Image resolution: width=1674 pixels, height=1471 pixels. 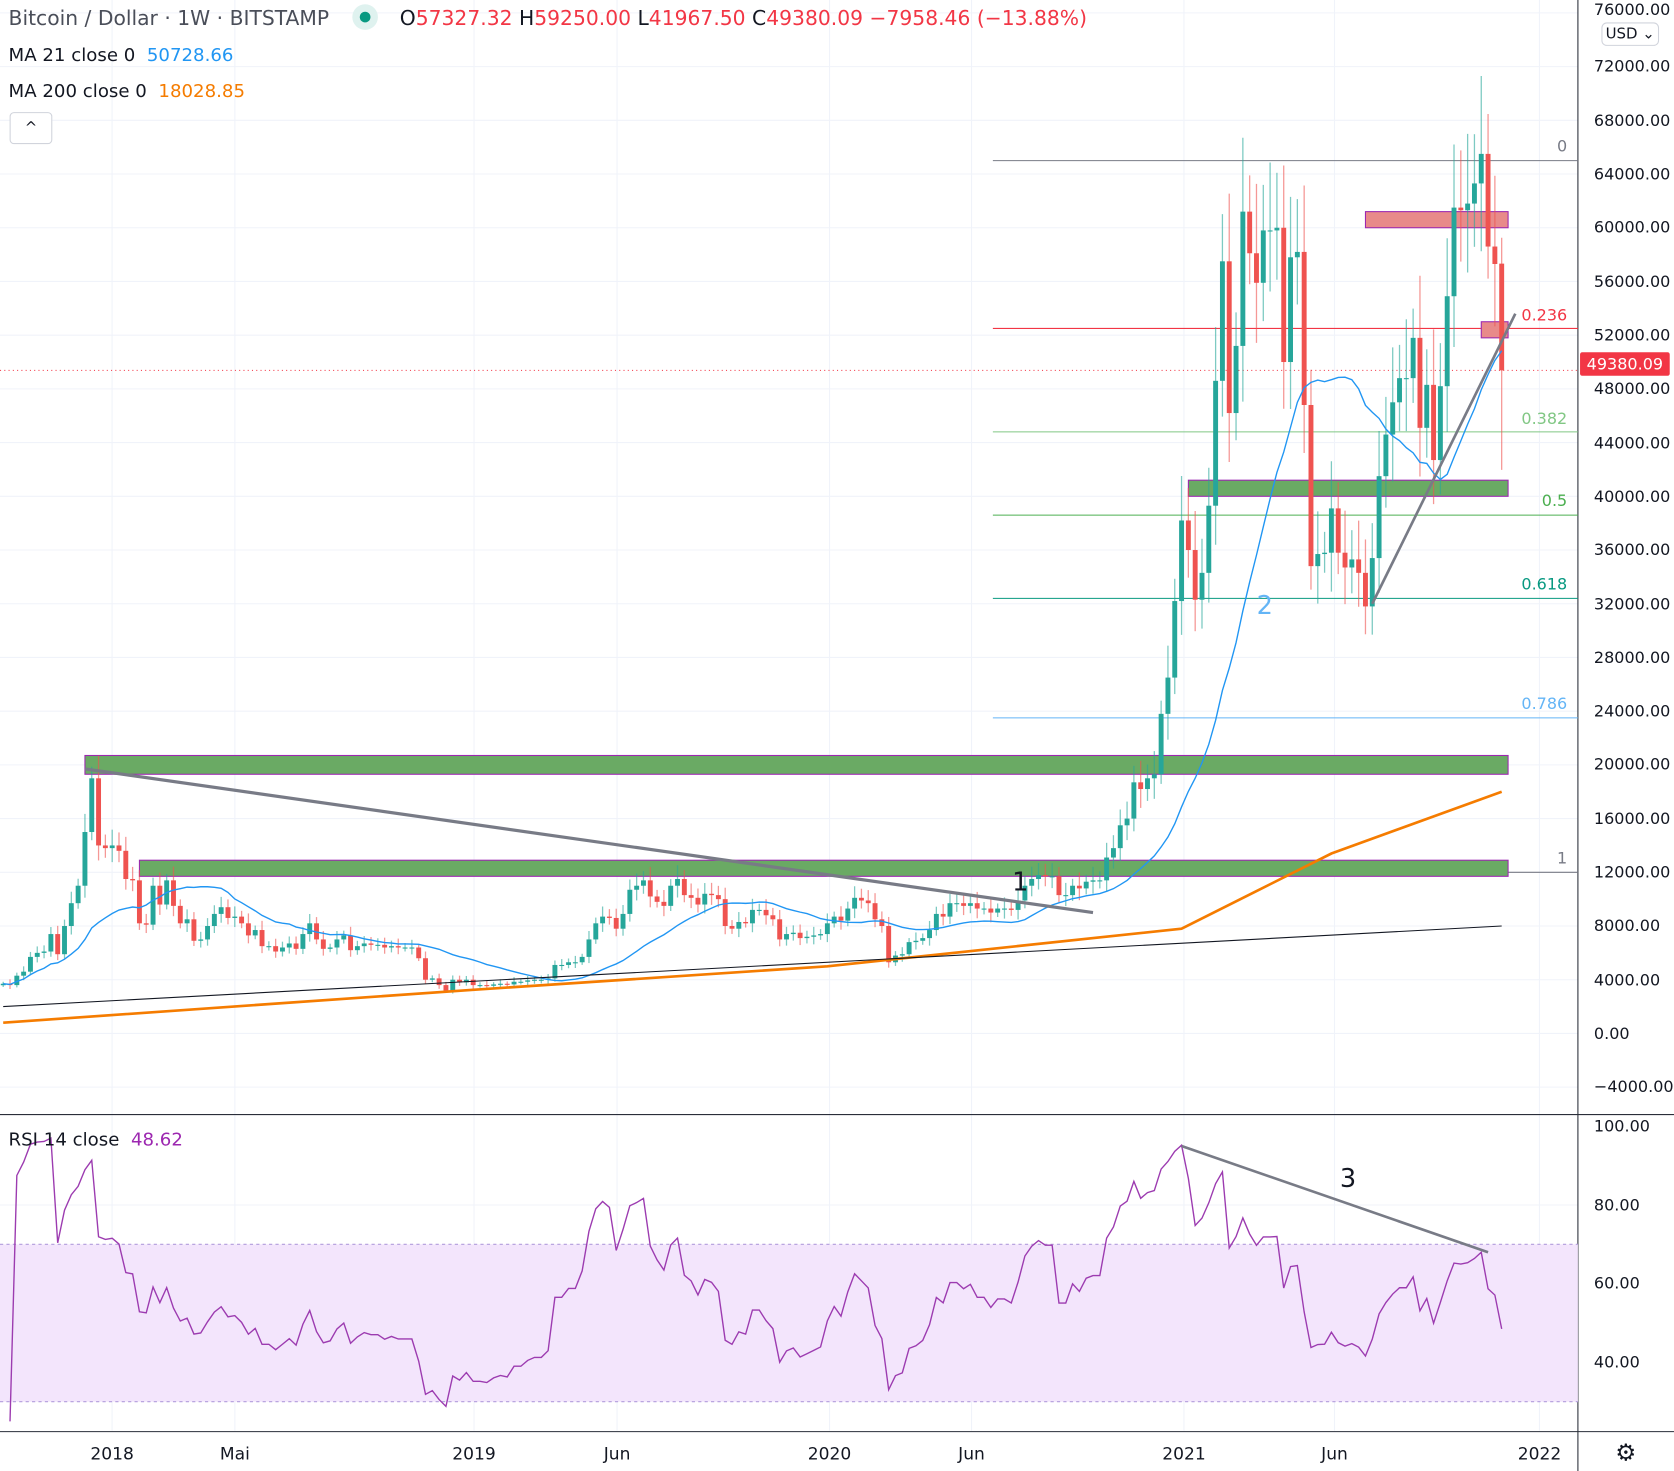 What do you see at coordinates (1630, 34) in the screenshot?
I see `currency-button: USD ⌄` at bounding box center [1630, 34].